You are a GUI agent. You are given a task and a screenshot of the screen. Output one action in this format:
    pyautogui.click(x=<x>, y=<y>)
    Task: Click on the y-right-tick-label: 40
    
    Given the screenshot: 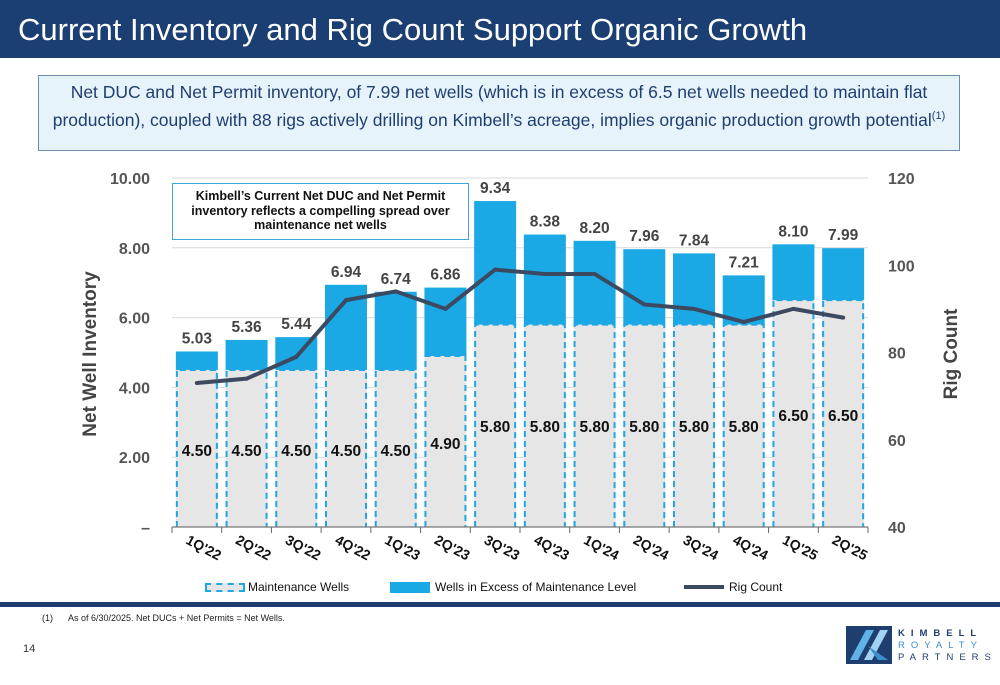 What is the action you would take?
    pyautogui.click(x=897, y=528)
    